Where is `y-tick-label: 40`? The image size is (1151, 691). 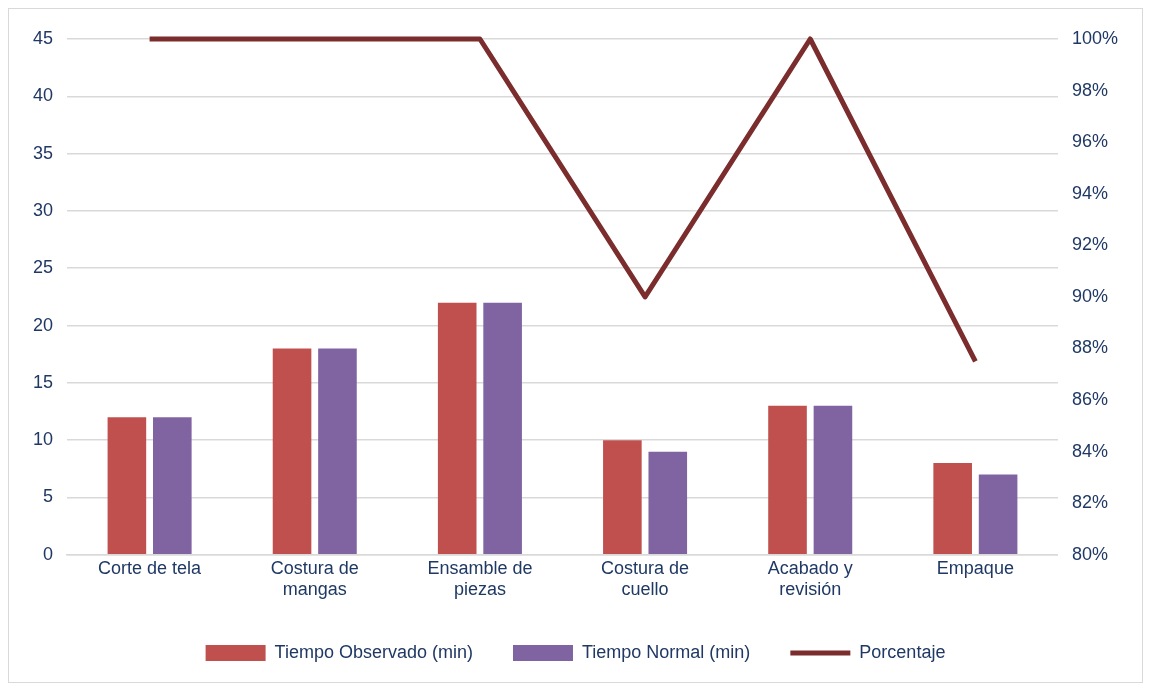
y-tick-label: 40 is located at coordinates (43, 95).